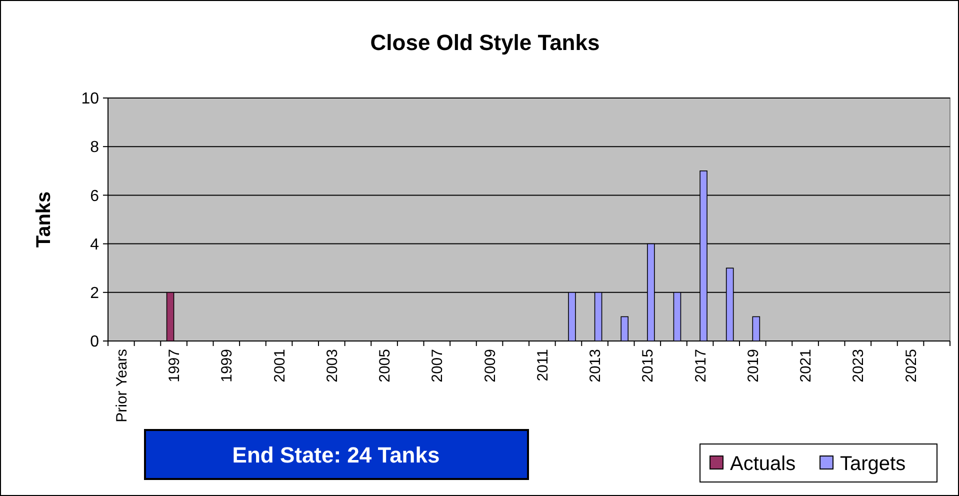 The image size is (959, 496). Describe the element at coordinates (95, 147) in the screenshot. I see `y-tick-label: 8` at that location.